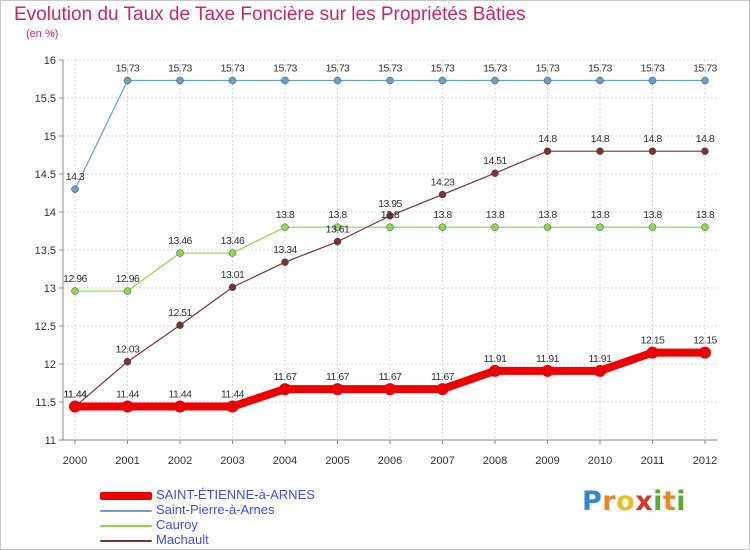 The height and width of the screenshot is (550, 750). What do you see at coordinates (390, 461) in the screenshot?
I see `x-tick-label: 2006` at bounding box center [390, 461].